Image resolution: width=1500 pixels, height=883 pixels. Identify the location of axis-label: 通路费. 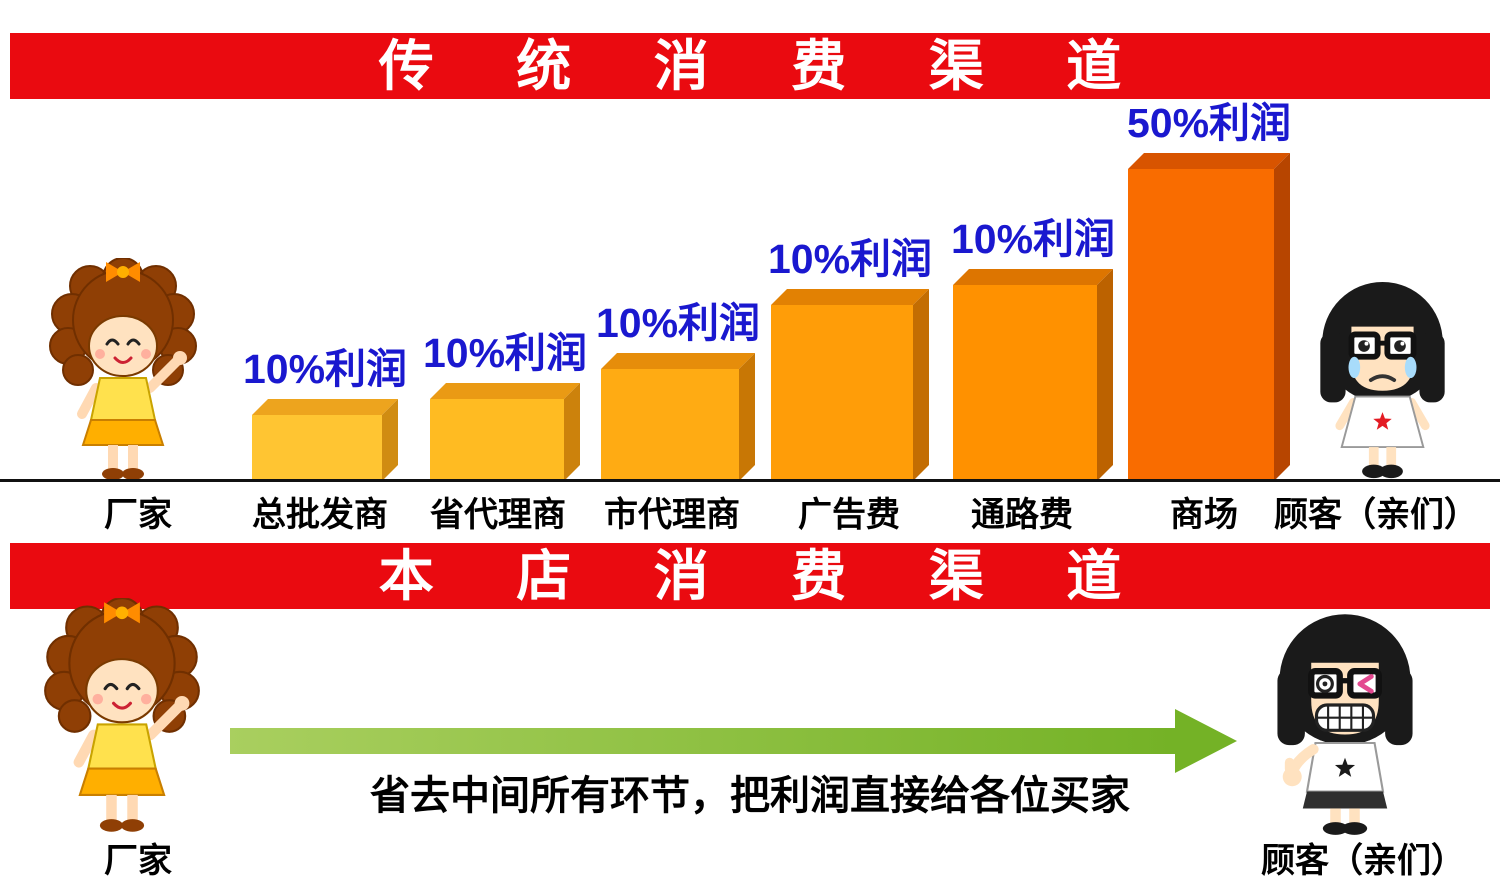
(1022, 515).